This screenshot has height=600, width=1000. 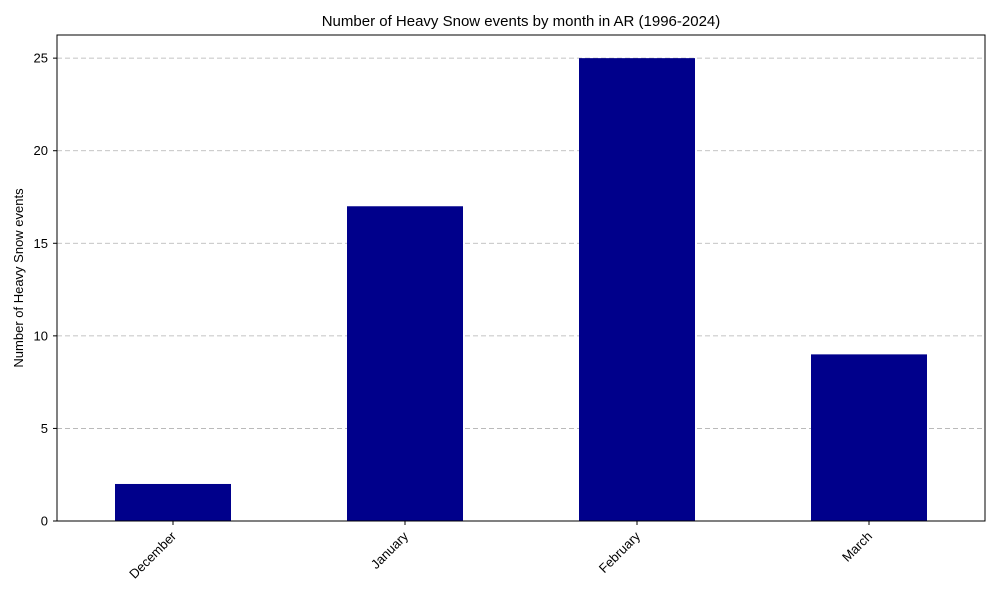 What do you see at coordinates (405, 363) in the screenshot?
I see `bar-january` at bounding box center [405, 363].